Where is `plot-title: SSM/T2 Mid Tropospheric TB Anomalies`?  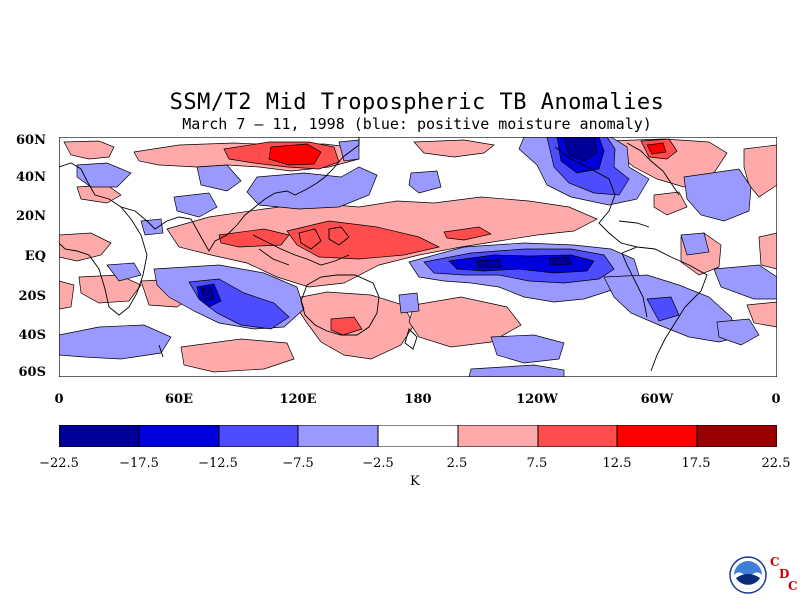 plot-title: SSM/T2 Mid Tropospheric TB Anomalies is located at coordinates (417, 102).